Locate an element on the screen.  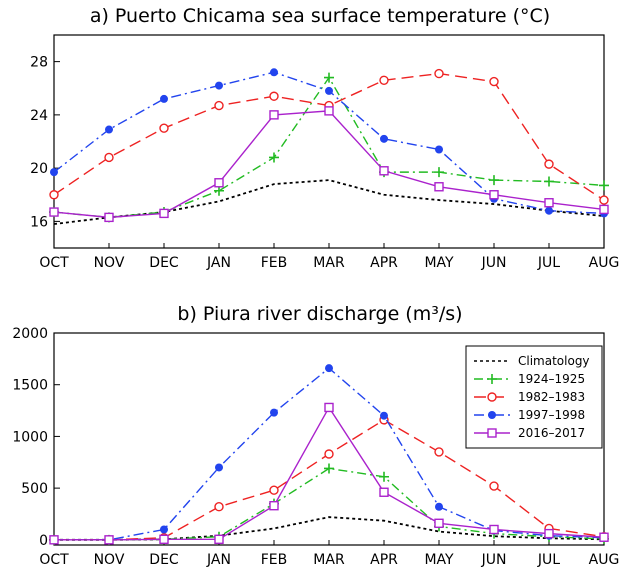
y-tick-label: 24 is located at coordinates (39, 116).